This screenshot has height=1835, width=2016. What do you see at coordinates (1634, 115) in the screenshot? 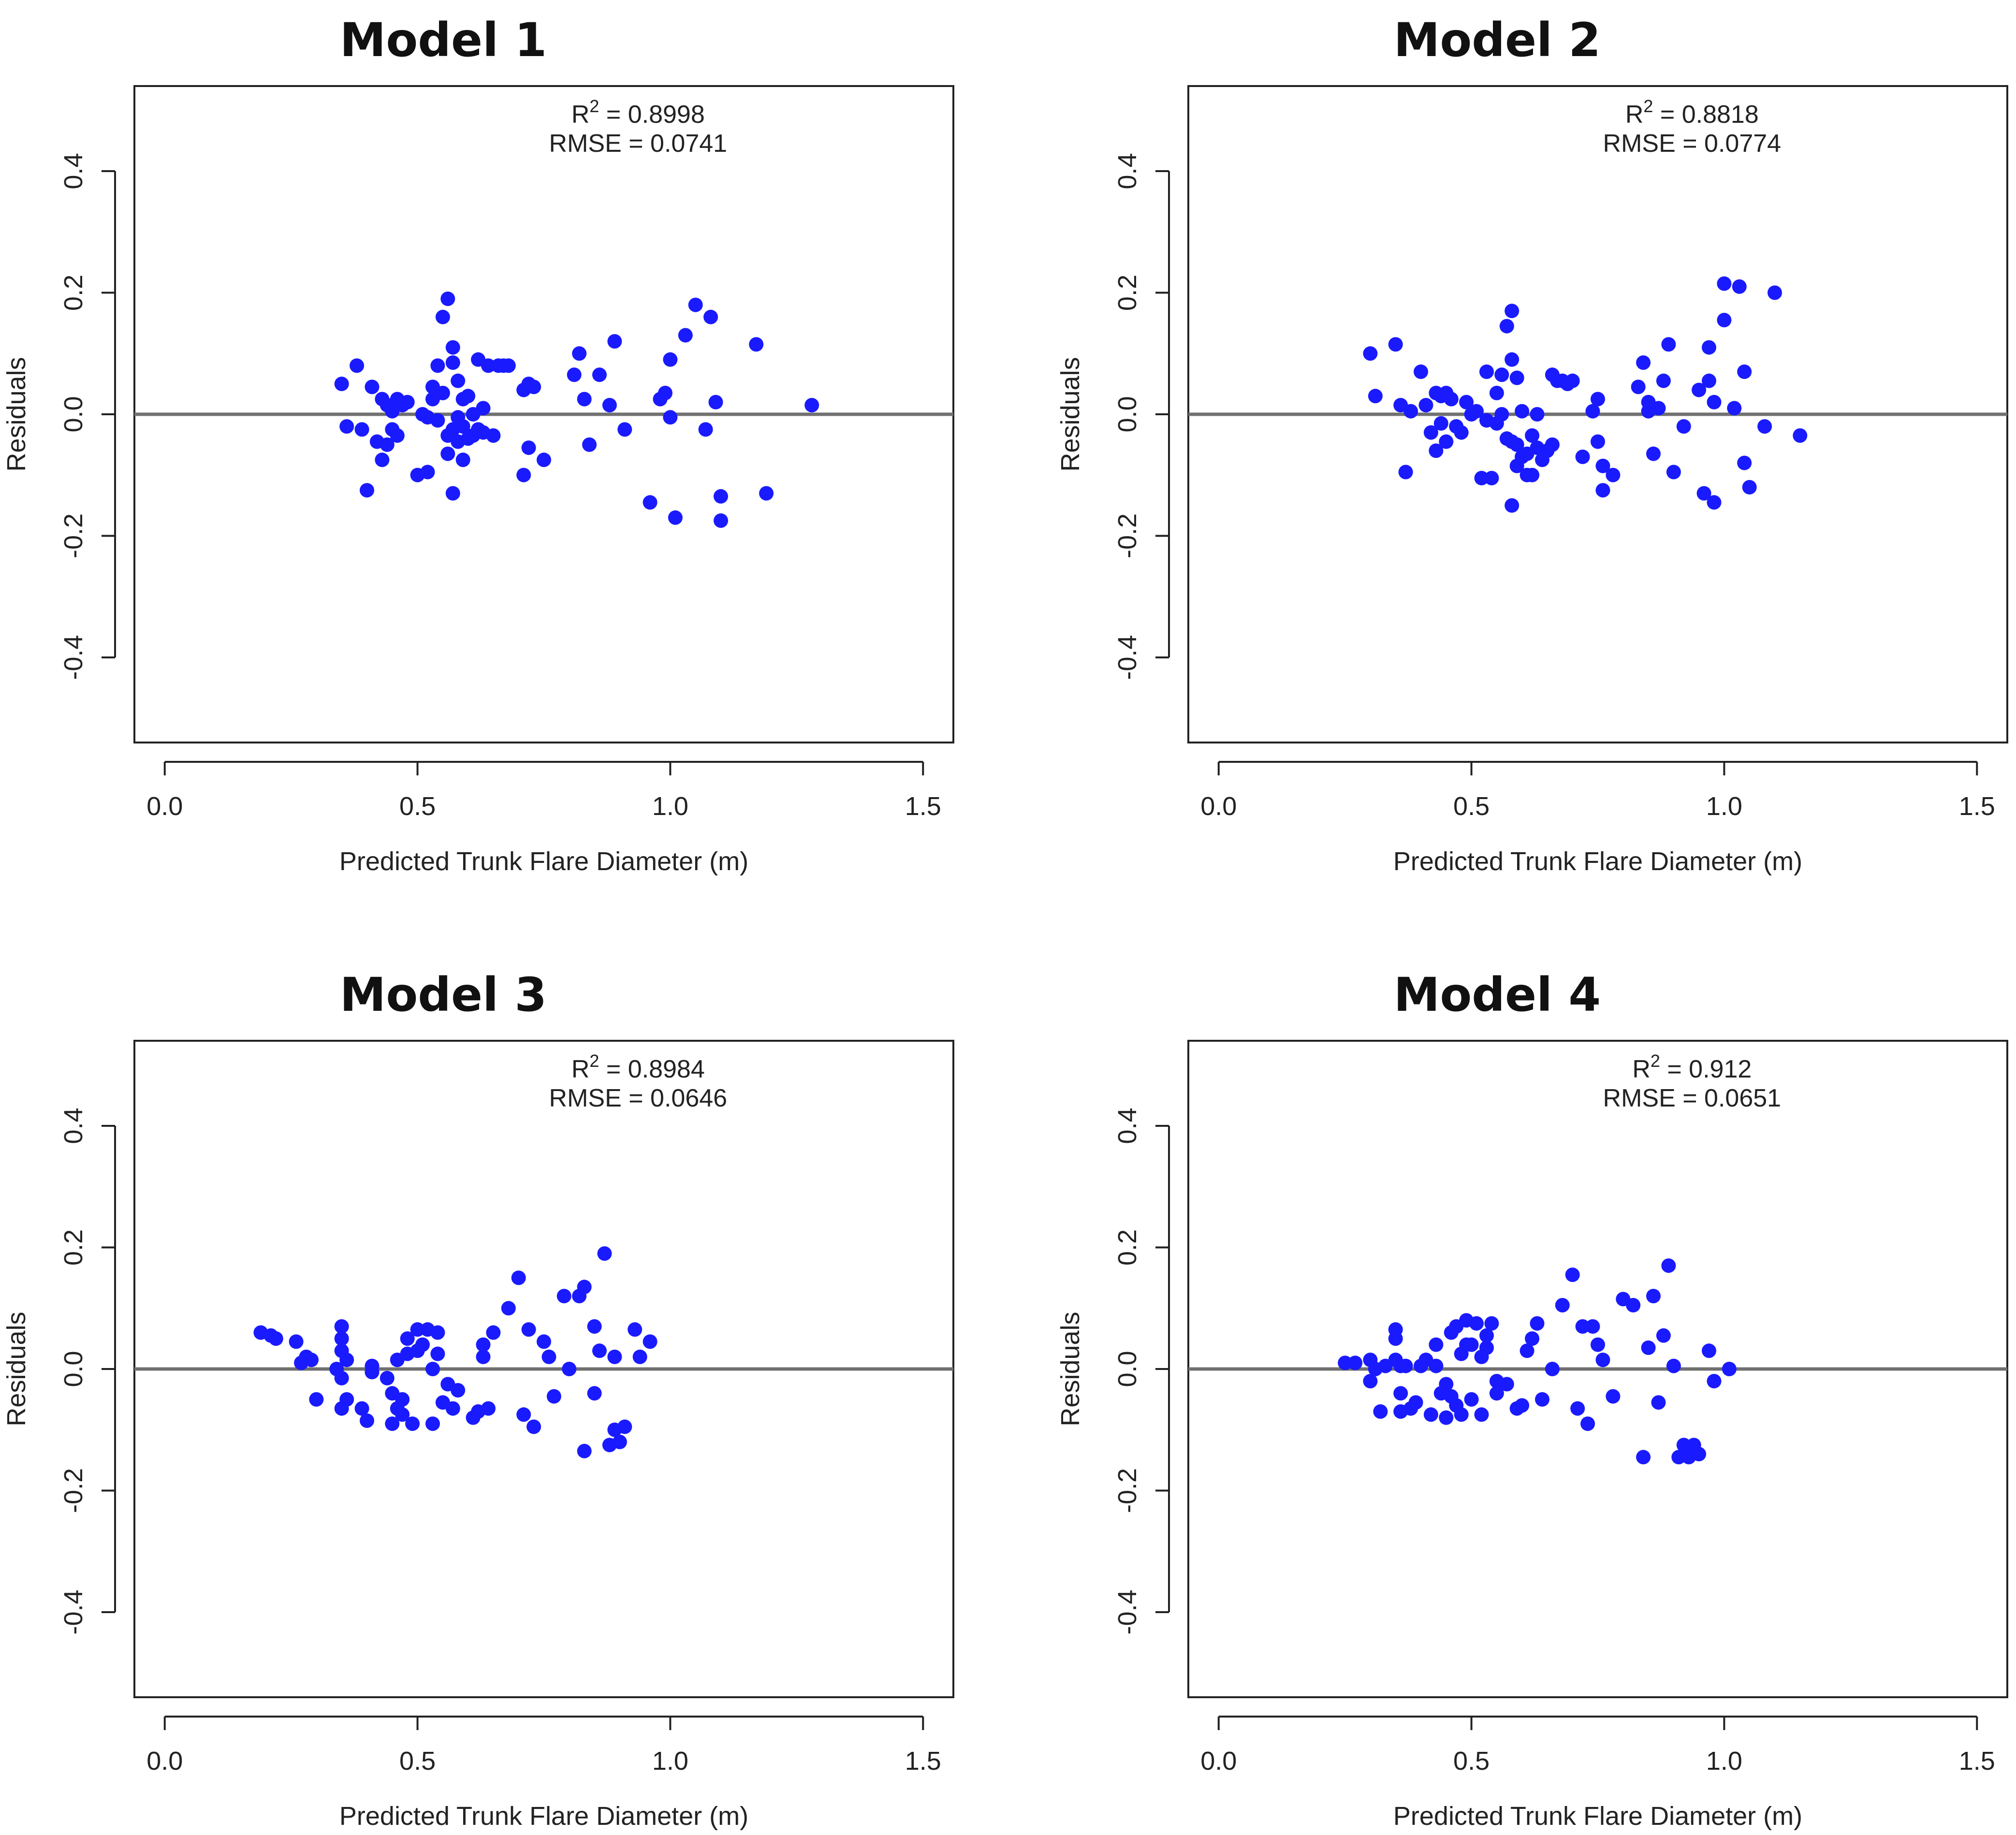
I see `r-squared-symbol: R` at bounding box center [1634, 115].